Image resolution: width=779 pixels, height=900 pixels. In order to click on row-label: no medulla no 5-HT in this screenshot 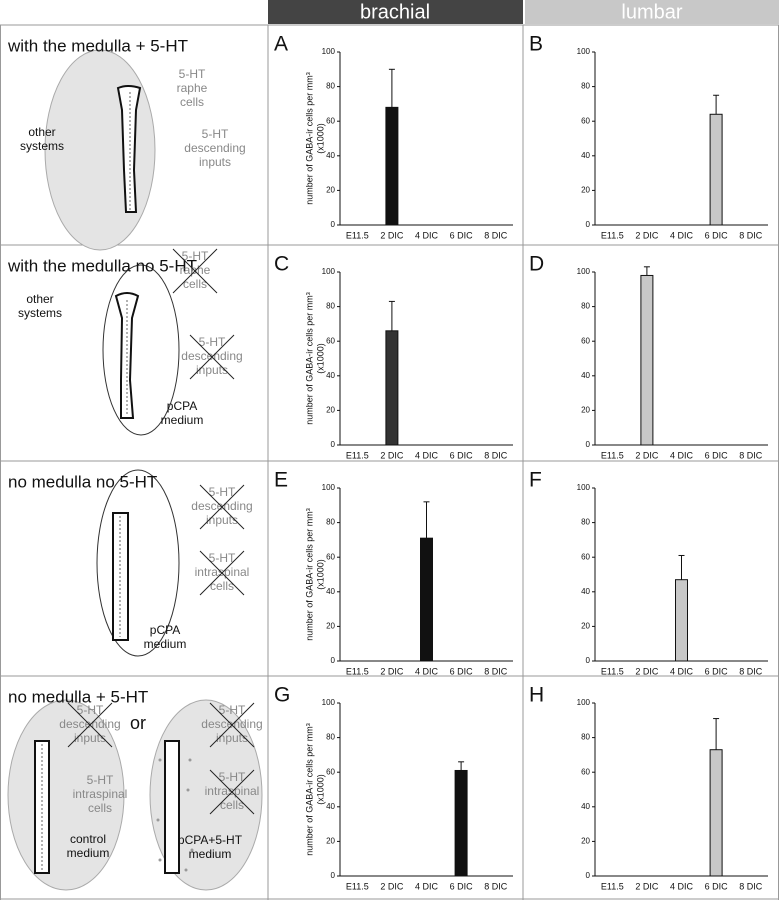, I will do `click(82, 481)`.